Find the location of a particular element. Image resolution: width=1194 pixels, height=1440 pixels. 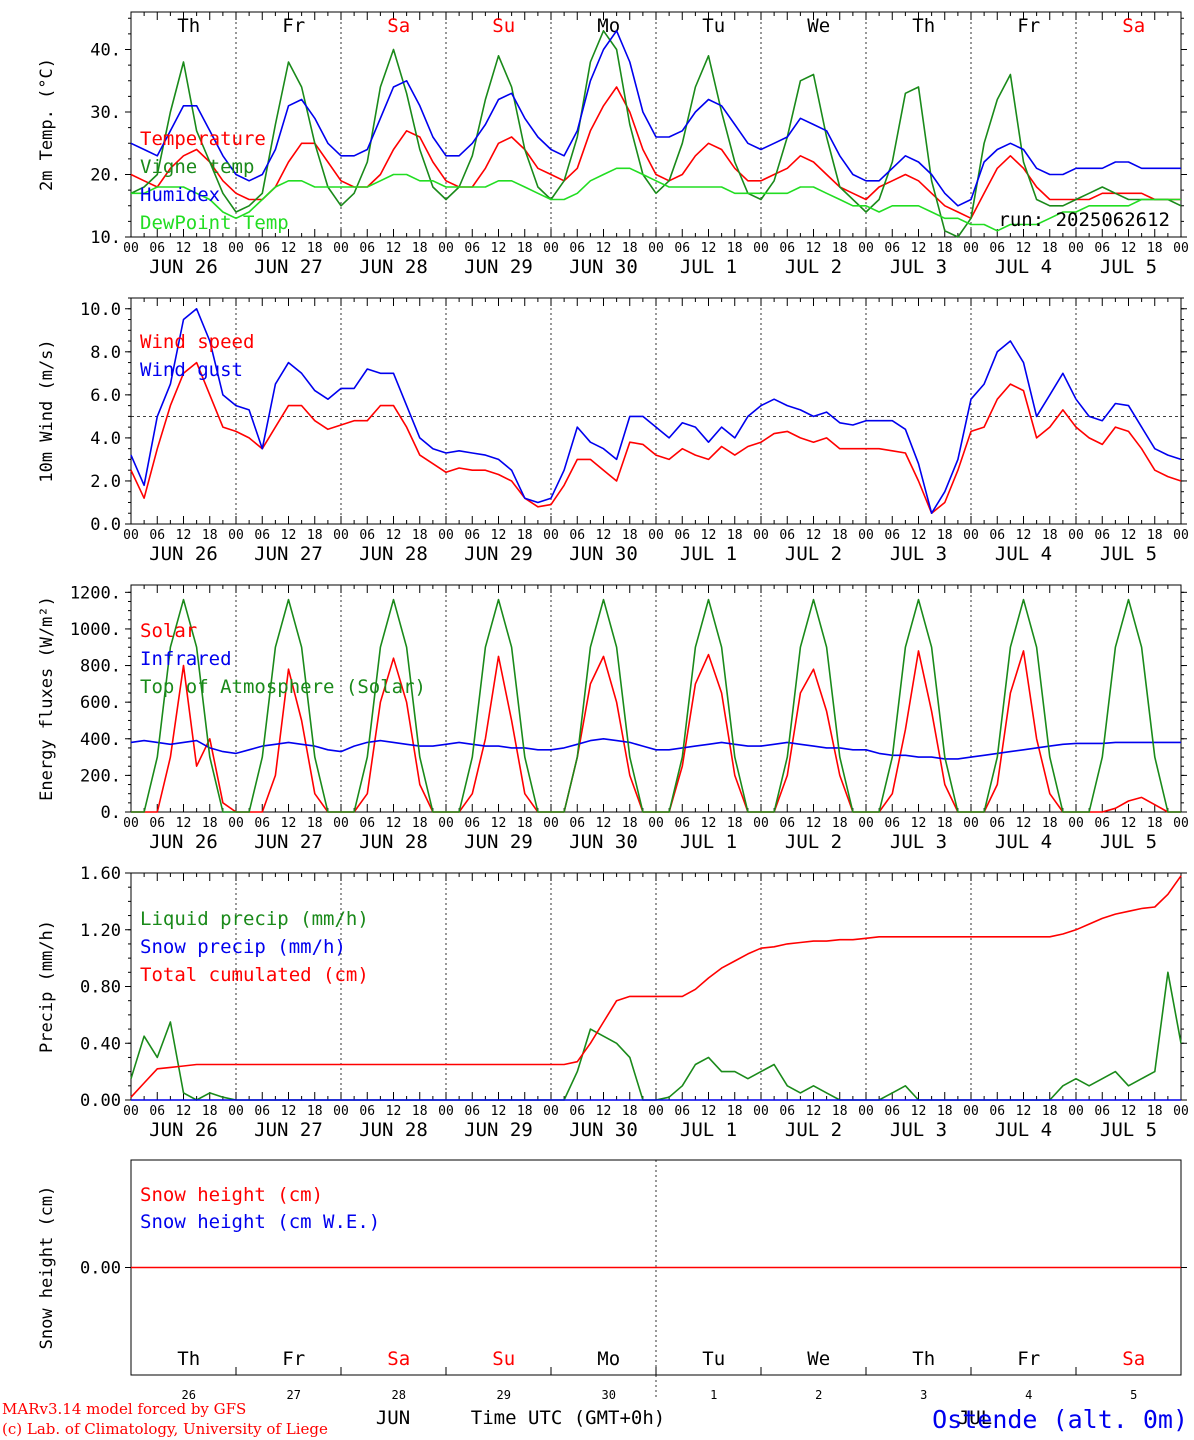

y-tick-label: 30. is located at coordinates (105, 113).